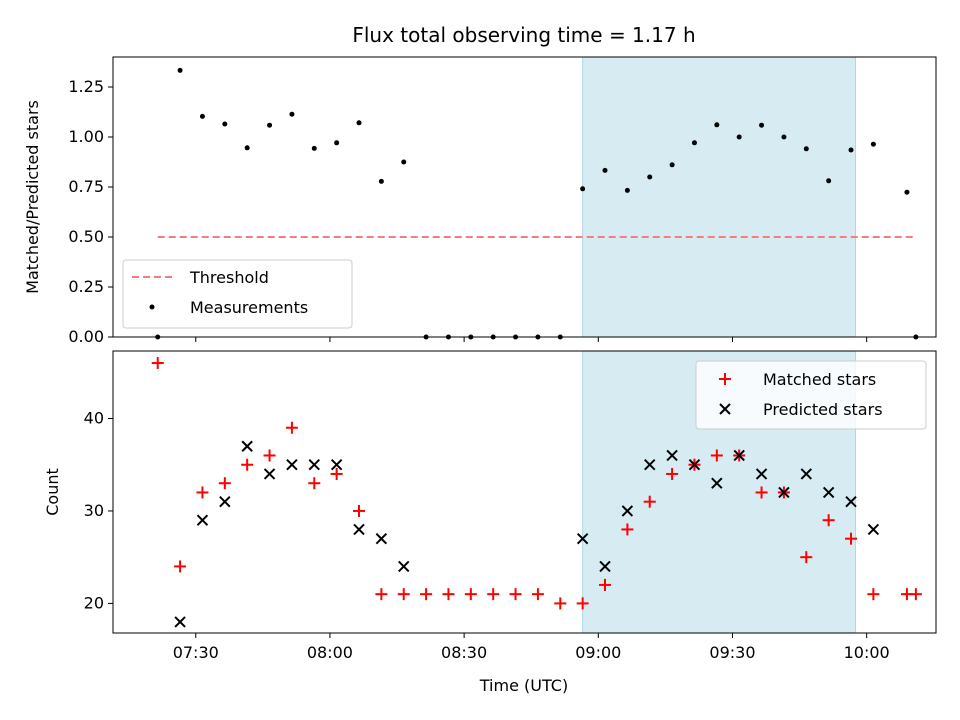 Image resolution: width=960 pixels, height=720 pixels. What do you see at coordinates (725, 379) in the screenshot?
I see `matched-legend-marker` at bounding box center [725, 379].